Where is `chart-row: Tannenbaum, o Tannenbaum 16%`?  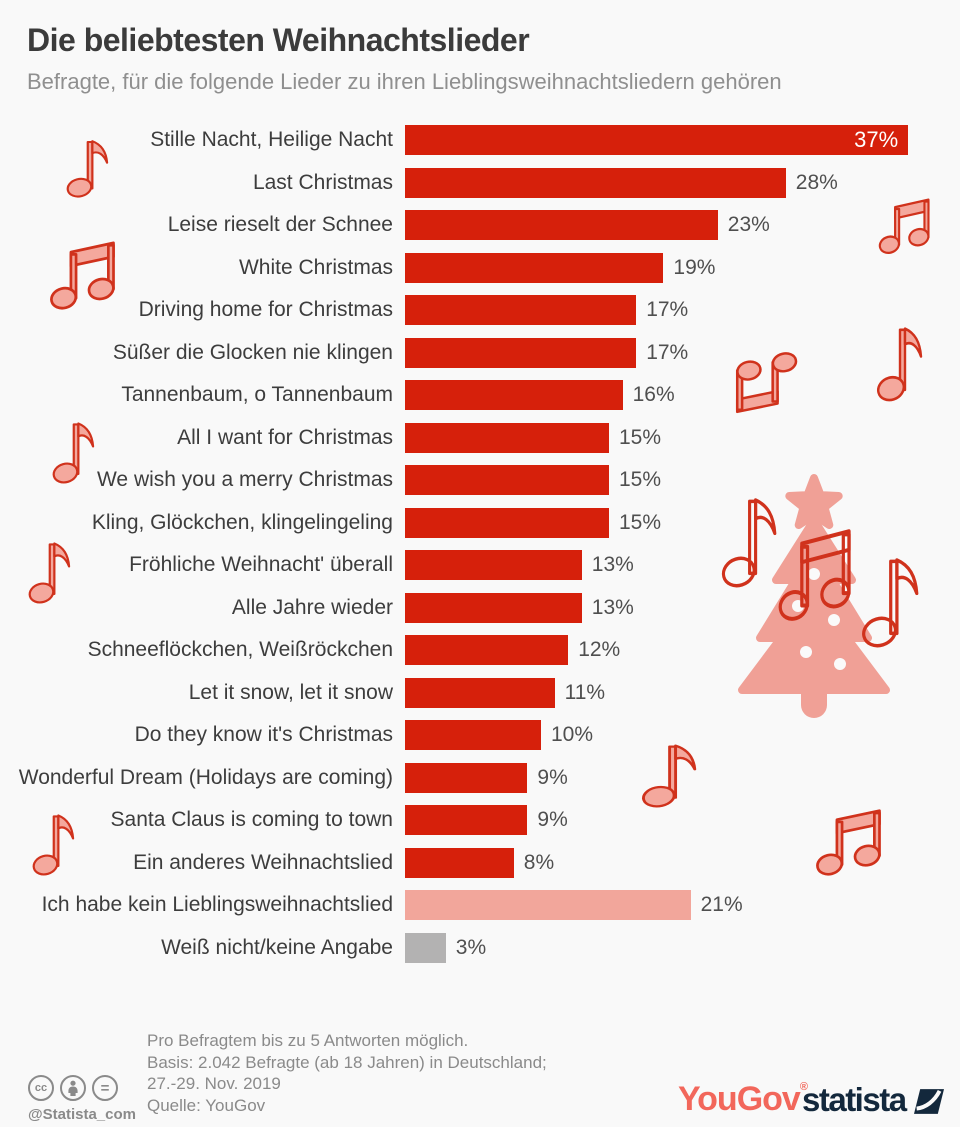
chart-row: Tannenbaum, o Tannenbaum 16% is located at coordinates (480, 395).